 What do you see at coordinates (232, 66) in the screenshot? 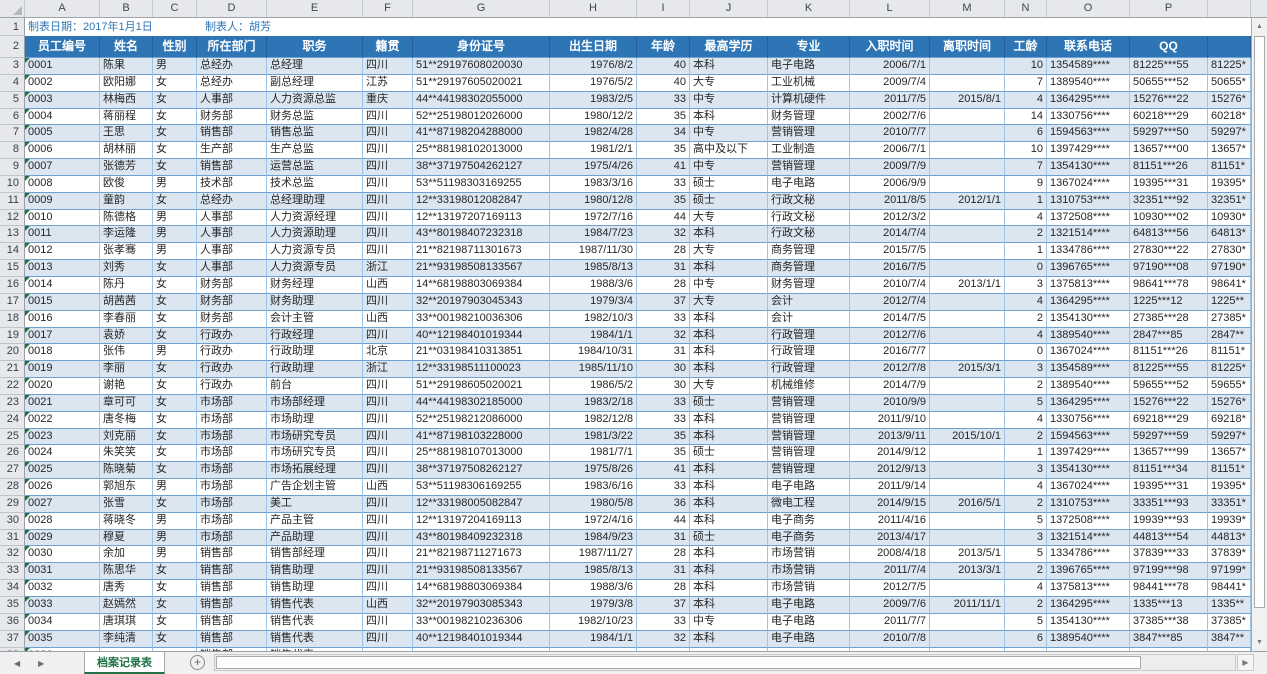
I see `cell: 总经办` at bounding box center [232, 66].